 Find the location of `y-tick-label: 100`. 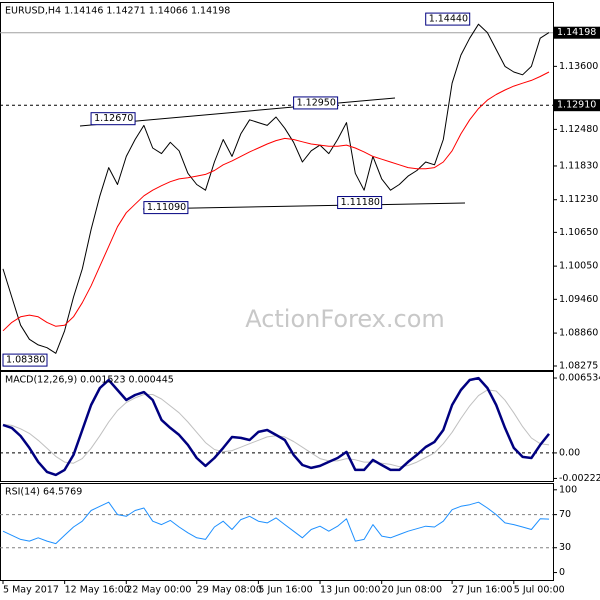

y-tick-label: 100 is located at coordinates (568, 489).